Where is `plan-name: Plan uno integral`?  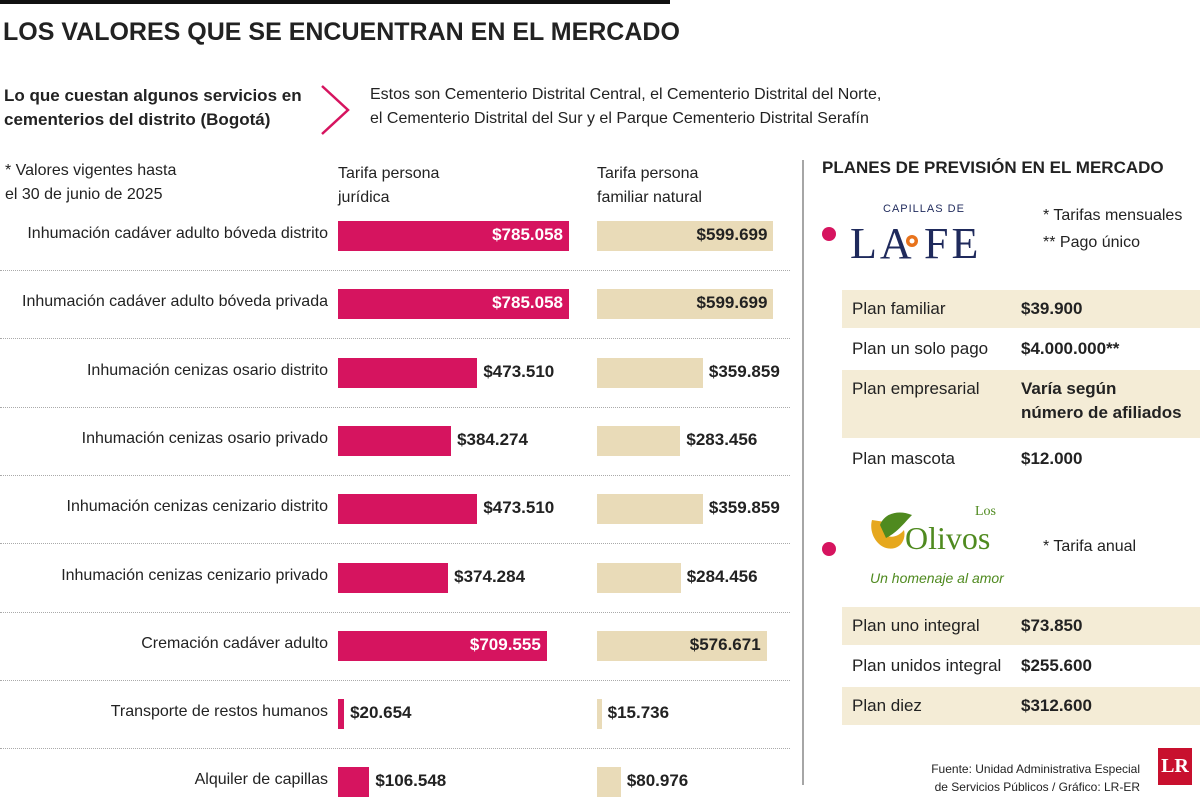 plan-name: Plan uno integral is located at coordinates (916, 625).